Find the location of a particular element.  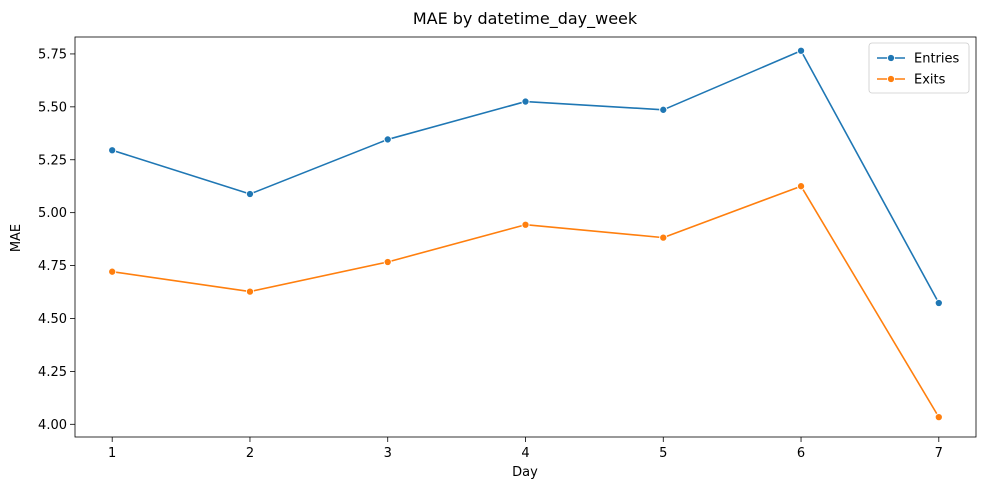

y-tick-label: 4.00 is located at coordinates (52, 425).